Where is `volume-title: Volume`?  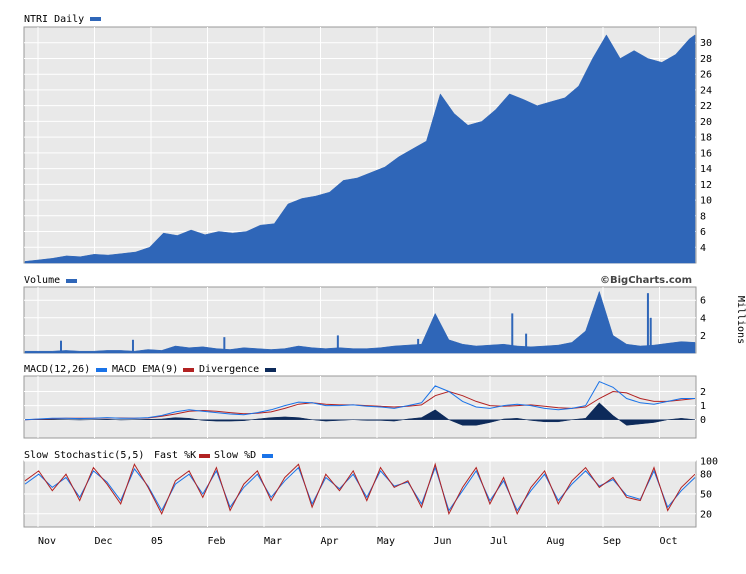
volume-title: Volume is located at coordinates (42, 280).